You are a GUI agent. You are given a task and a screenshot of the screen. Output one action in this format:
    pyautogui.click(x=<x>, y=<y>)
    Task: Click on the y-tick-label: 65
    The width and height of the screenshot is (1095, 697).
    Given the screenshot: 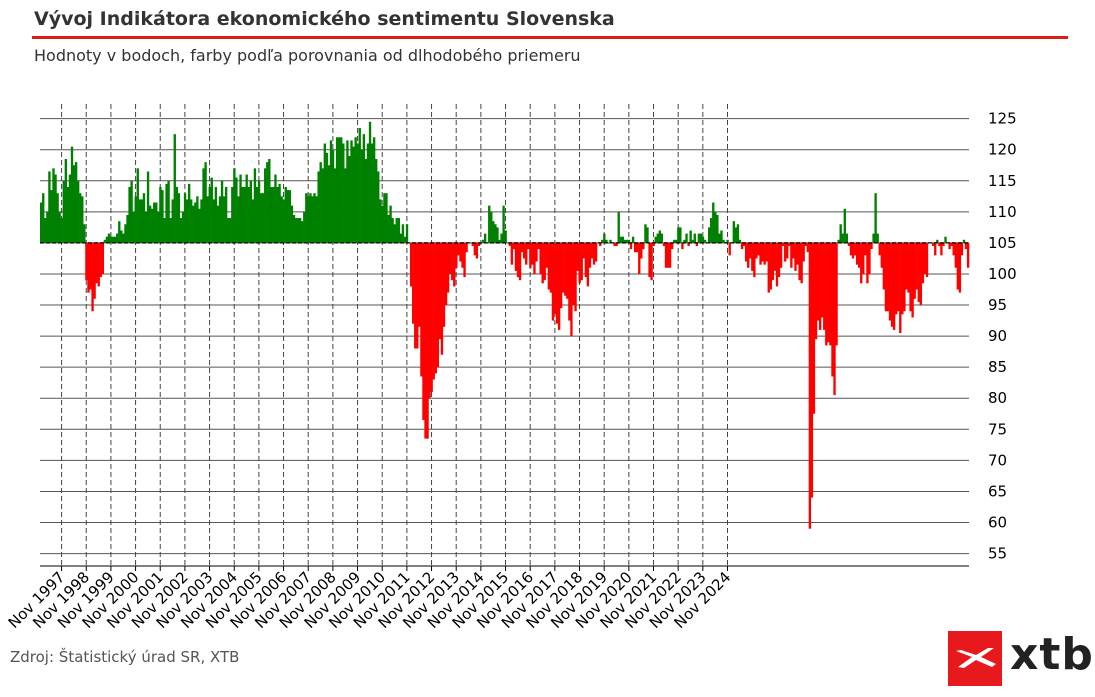 What is the action you would take?
    pyautogui.click(x=997, y=491)
    